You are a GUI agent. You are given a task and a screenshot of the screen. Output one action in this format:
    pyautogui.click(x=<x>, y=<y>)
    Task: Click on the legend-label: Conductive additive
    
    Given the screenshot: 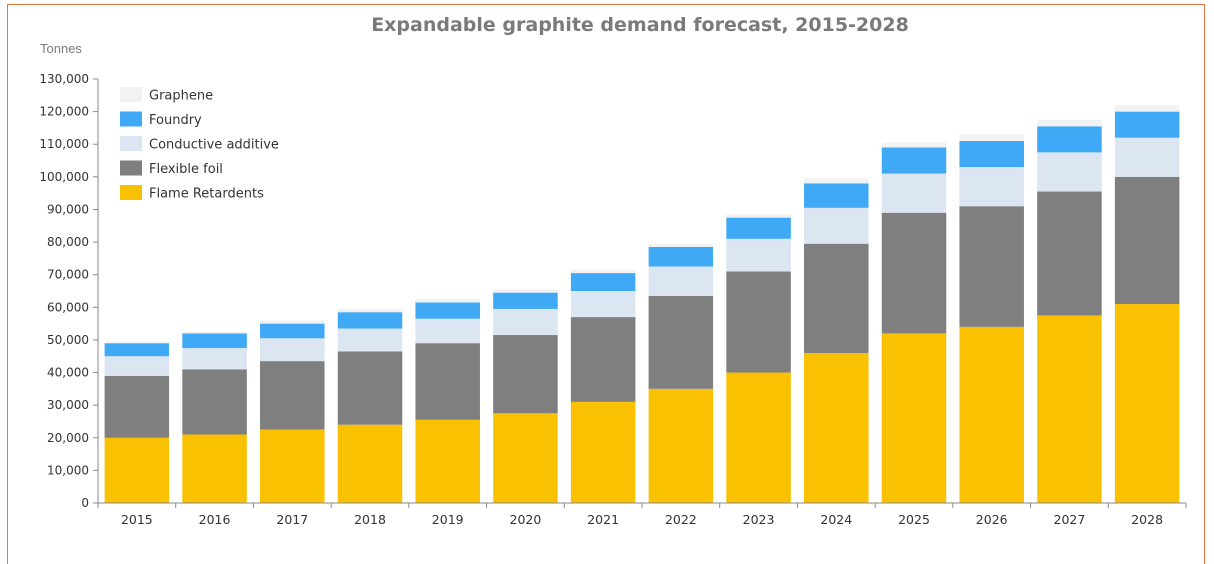 What is the action you would take?
    pyautogui.click(x=214, y=145)
    